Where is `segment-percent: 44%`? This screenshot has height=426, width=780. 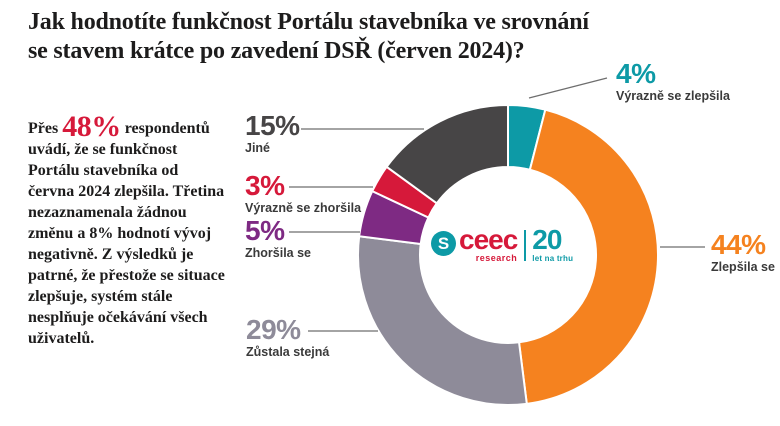
segment-percent: 44% is located at coordinates (738, 244).